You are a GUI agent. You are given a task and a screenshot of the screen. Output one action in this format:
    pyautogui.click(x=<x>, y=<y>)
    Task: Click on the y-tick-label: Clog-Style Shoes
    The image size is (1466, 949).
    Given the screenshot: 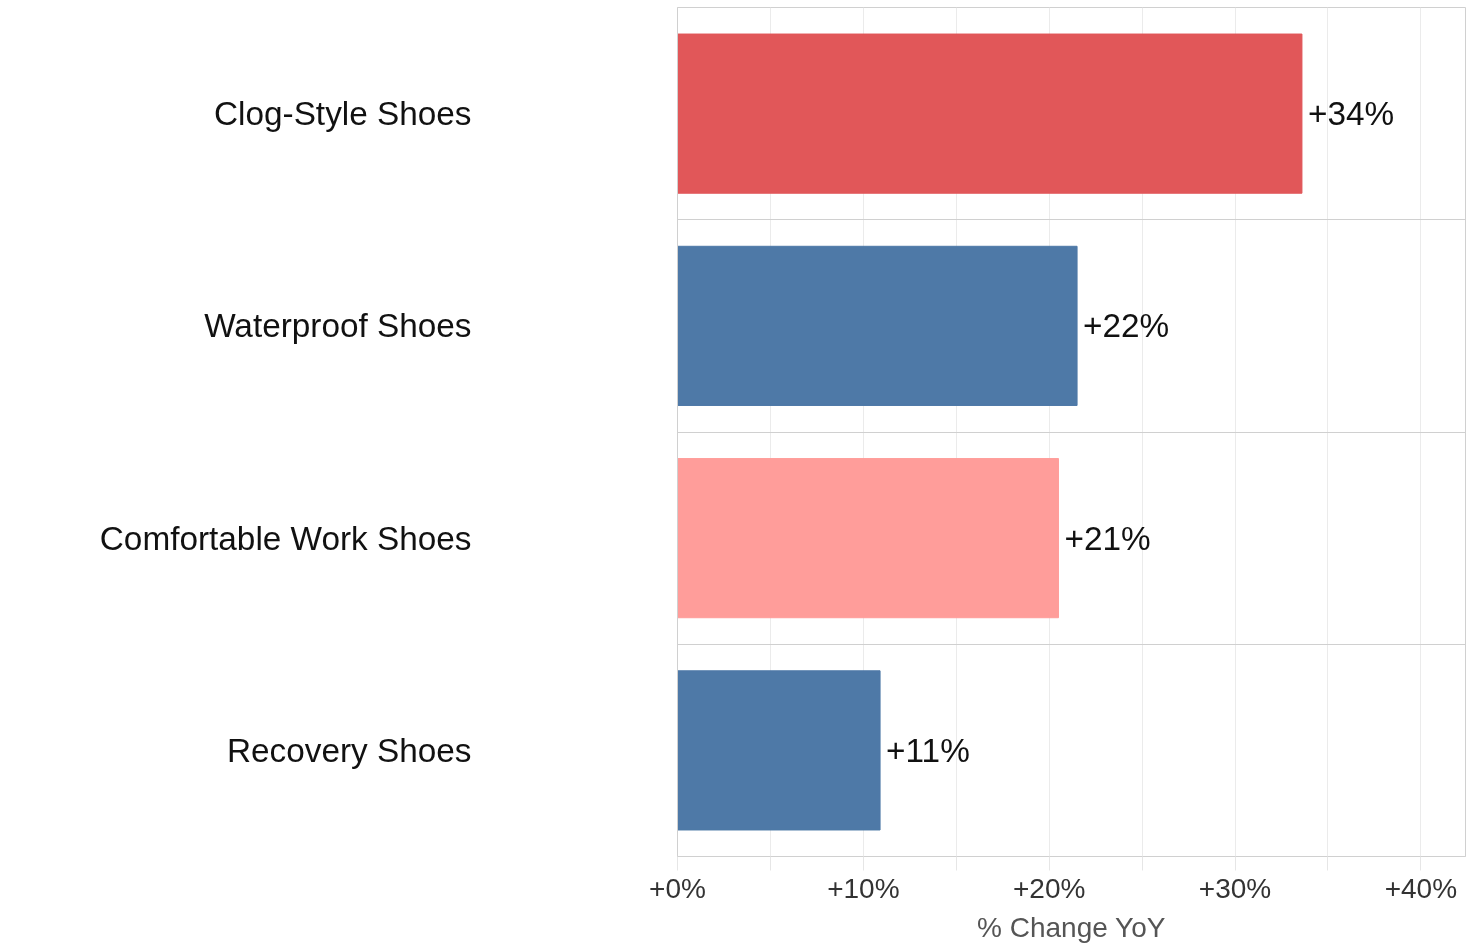 What is the action you would take?
    pyautogui.click(x=343, y=114)
    